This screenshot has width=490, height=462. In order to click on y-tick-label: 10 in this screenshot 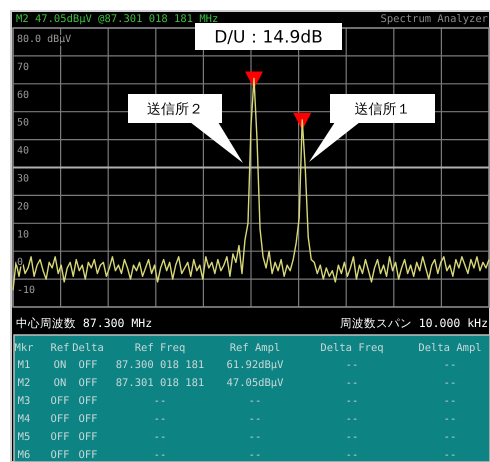, I will do `click(23, 234)`.